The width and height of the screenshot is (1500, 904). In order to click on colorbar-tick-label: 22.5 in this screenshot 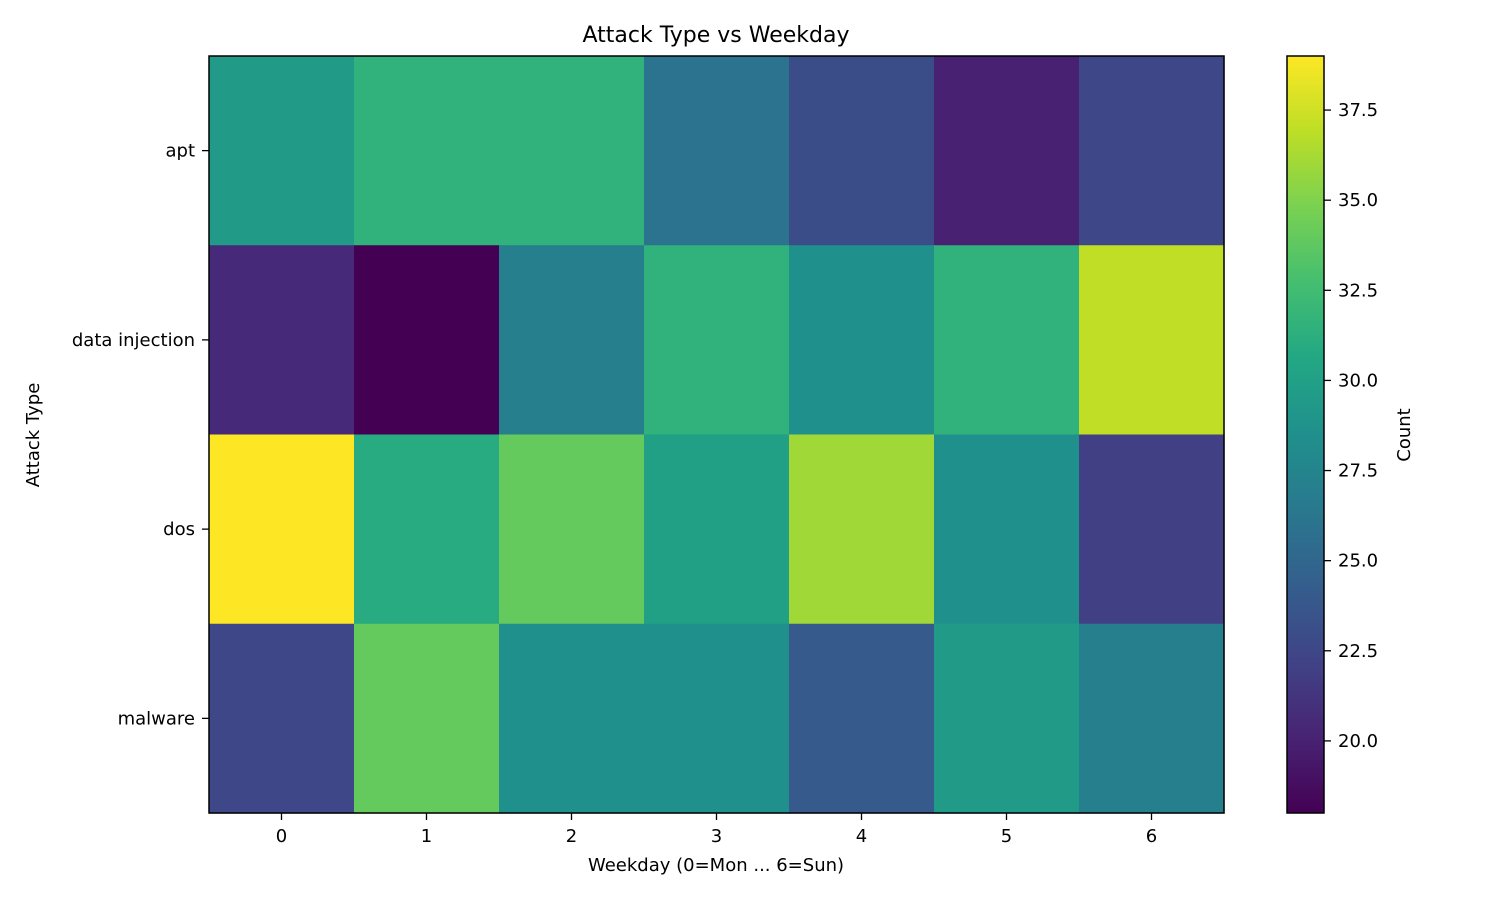, I will do `click(1358, 651)`.